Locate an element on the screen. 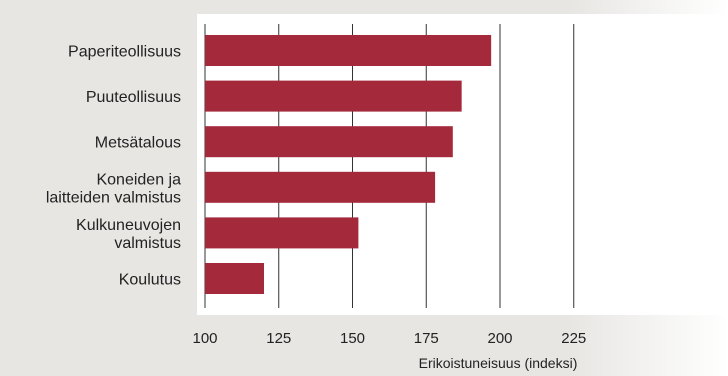  category-label: Kulkuneuvojen is located at coordinates (128, 225).